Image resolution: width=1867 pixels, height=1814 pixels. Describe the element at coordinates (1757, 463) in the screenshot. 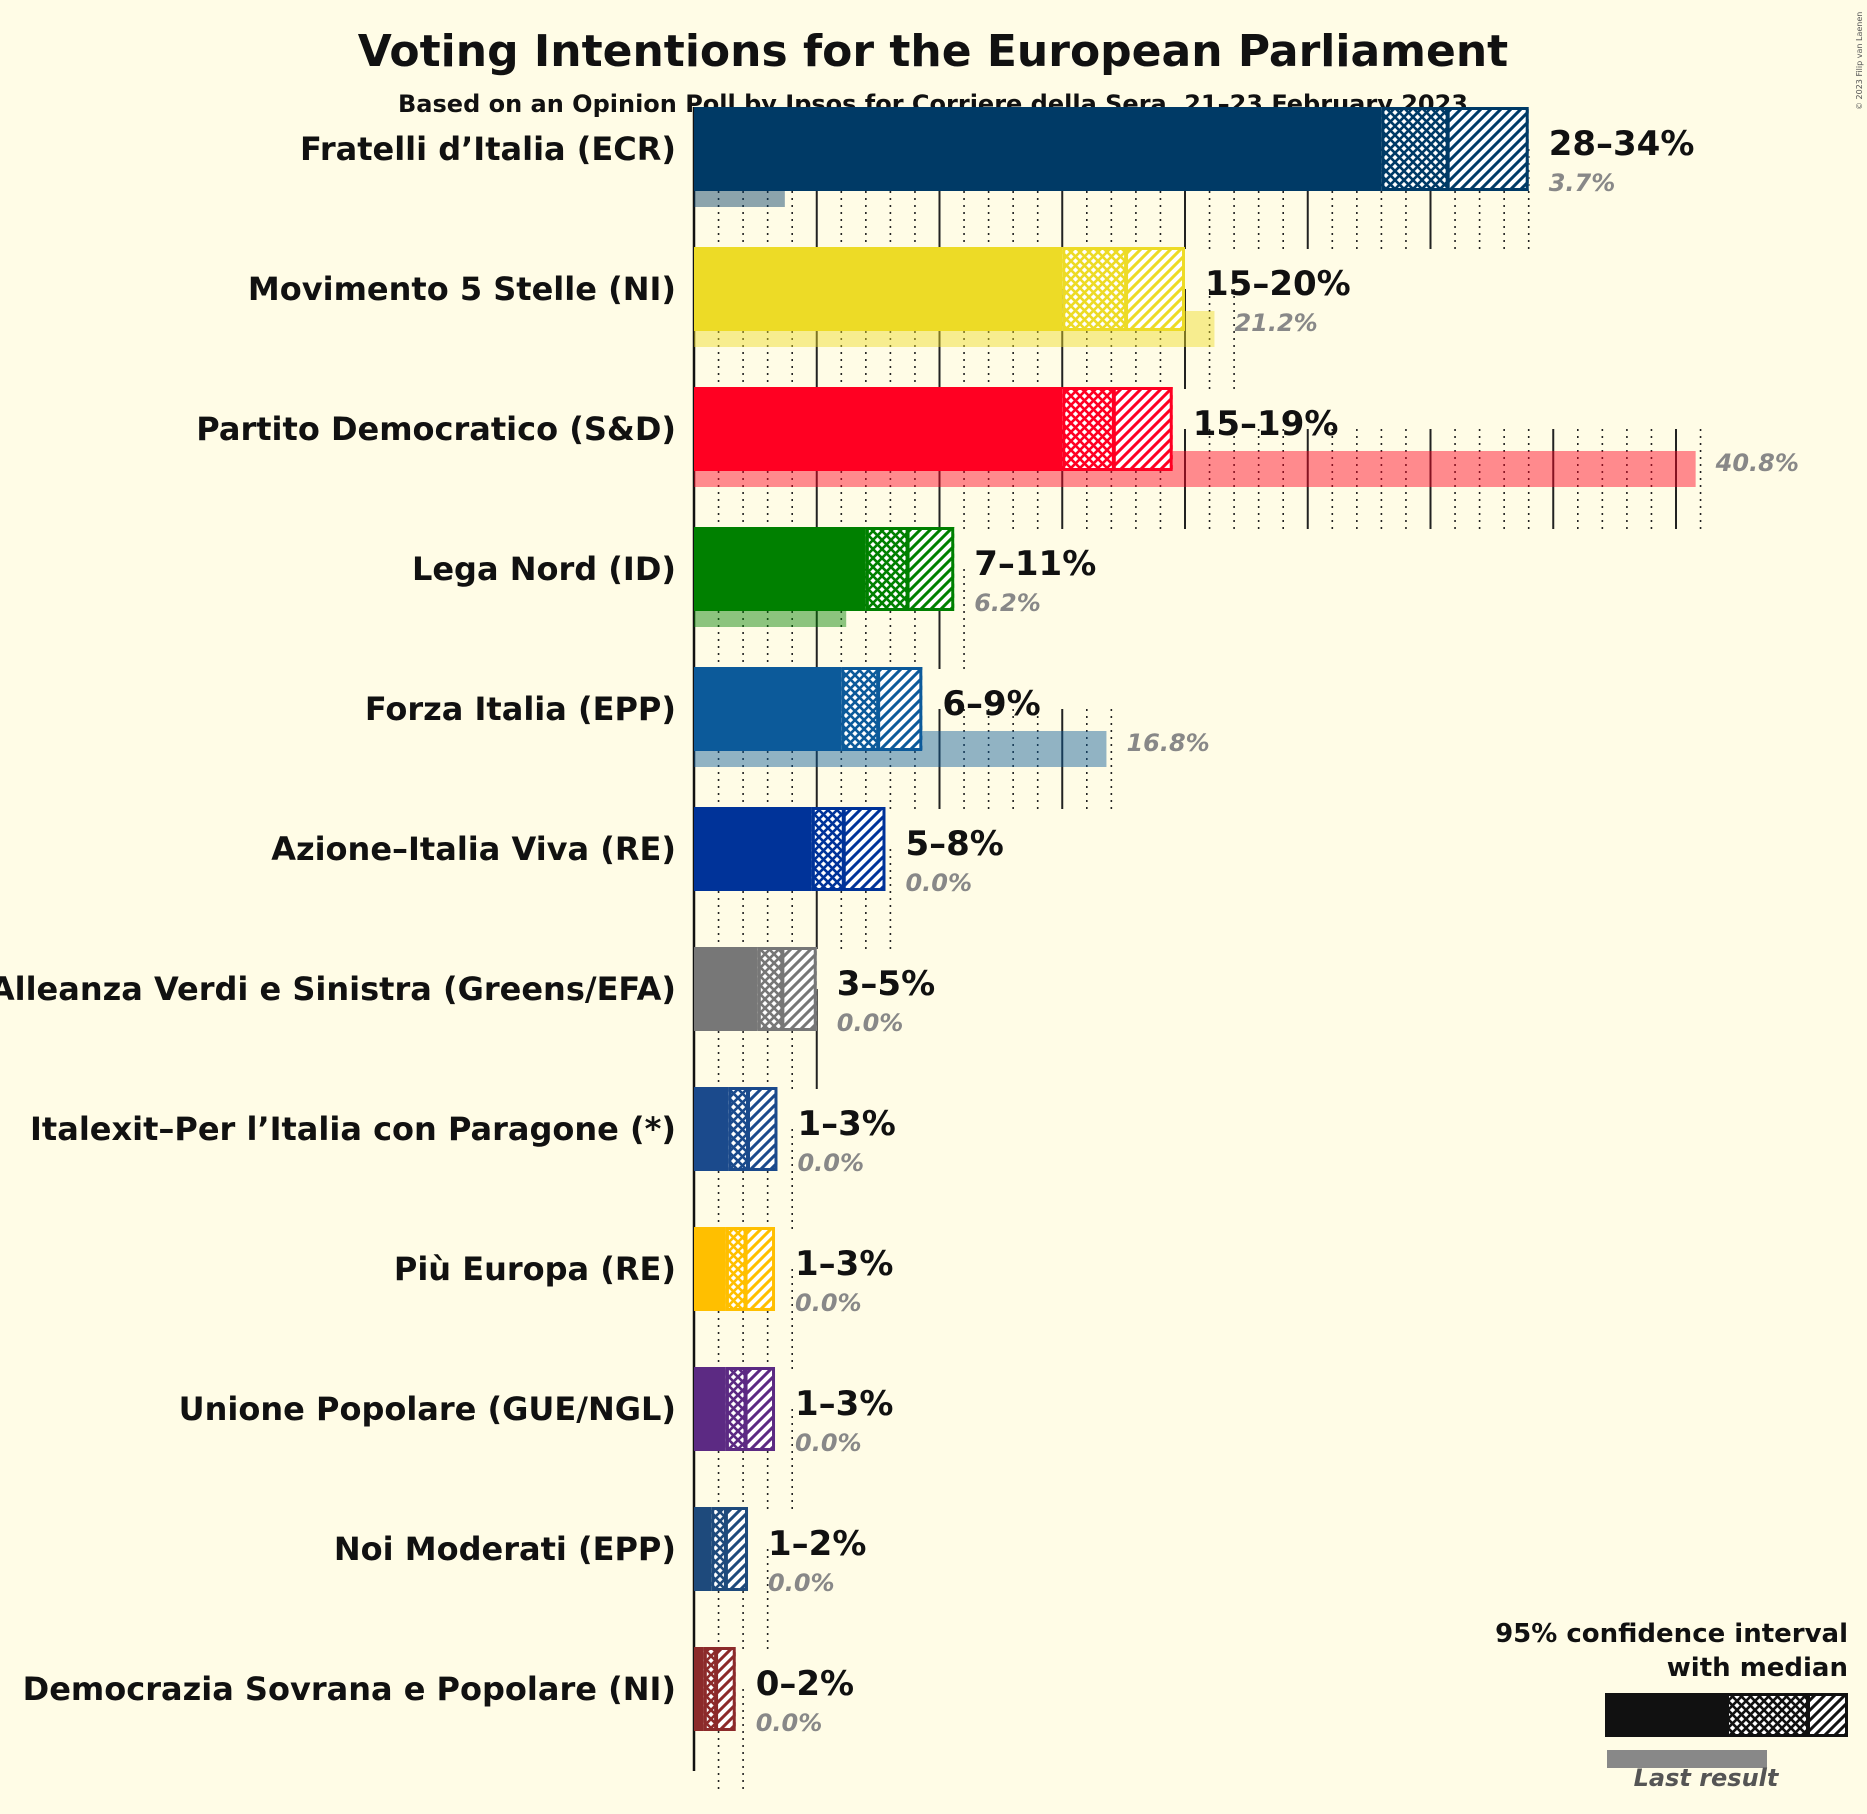

I see `last-result-label: 40.8%` at that location.